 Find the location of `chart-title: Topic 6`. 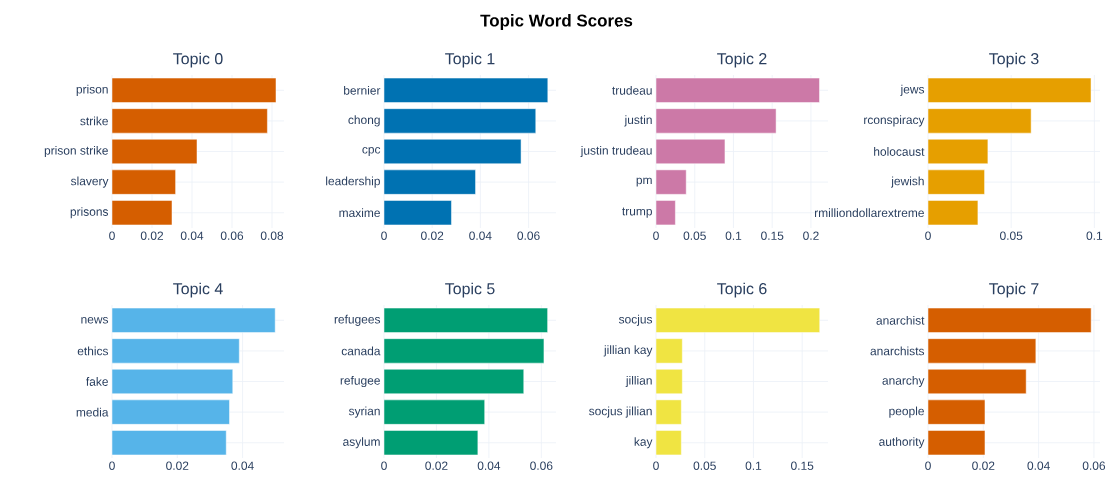

chart-title: Topic 6 is located at coordinates (742, 290).